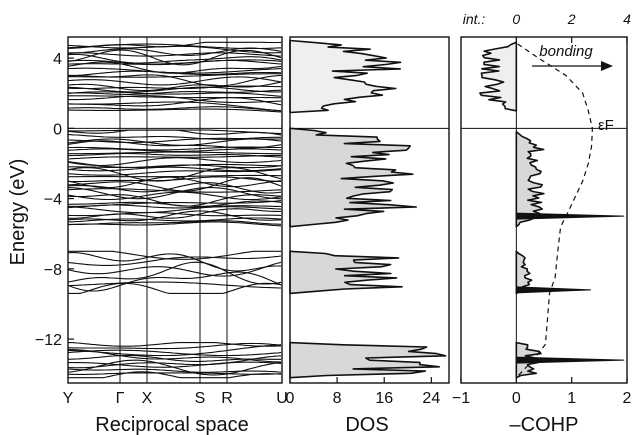 This screenshot has height=435, width=634. Describe the element at coordinates (200, 398) in the screenshot. I see `k-point-label: S` at that location.